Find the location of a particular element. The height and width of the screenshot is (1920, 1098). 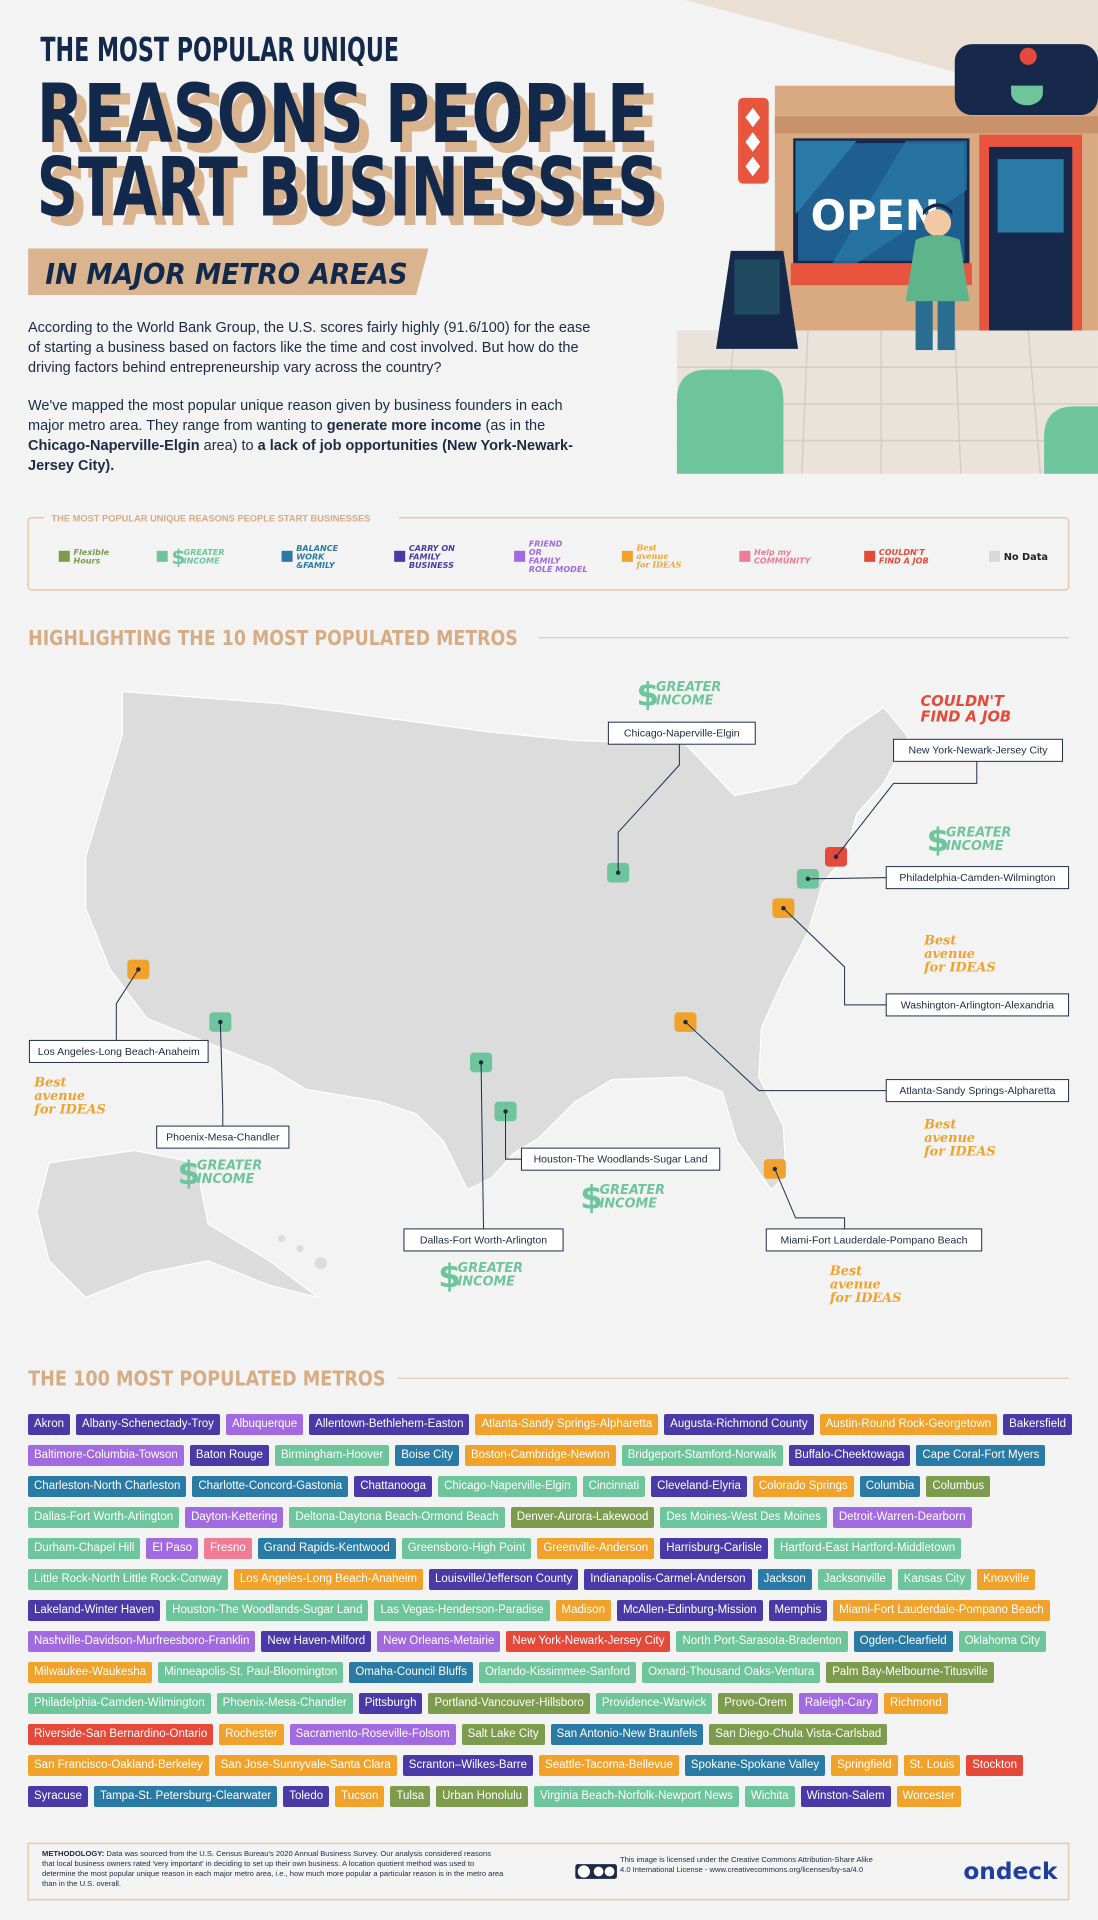

metro-tag: Houston-The Woodlands-Sugar Land is located at coordinates (267, 1610).